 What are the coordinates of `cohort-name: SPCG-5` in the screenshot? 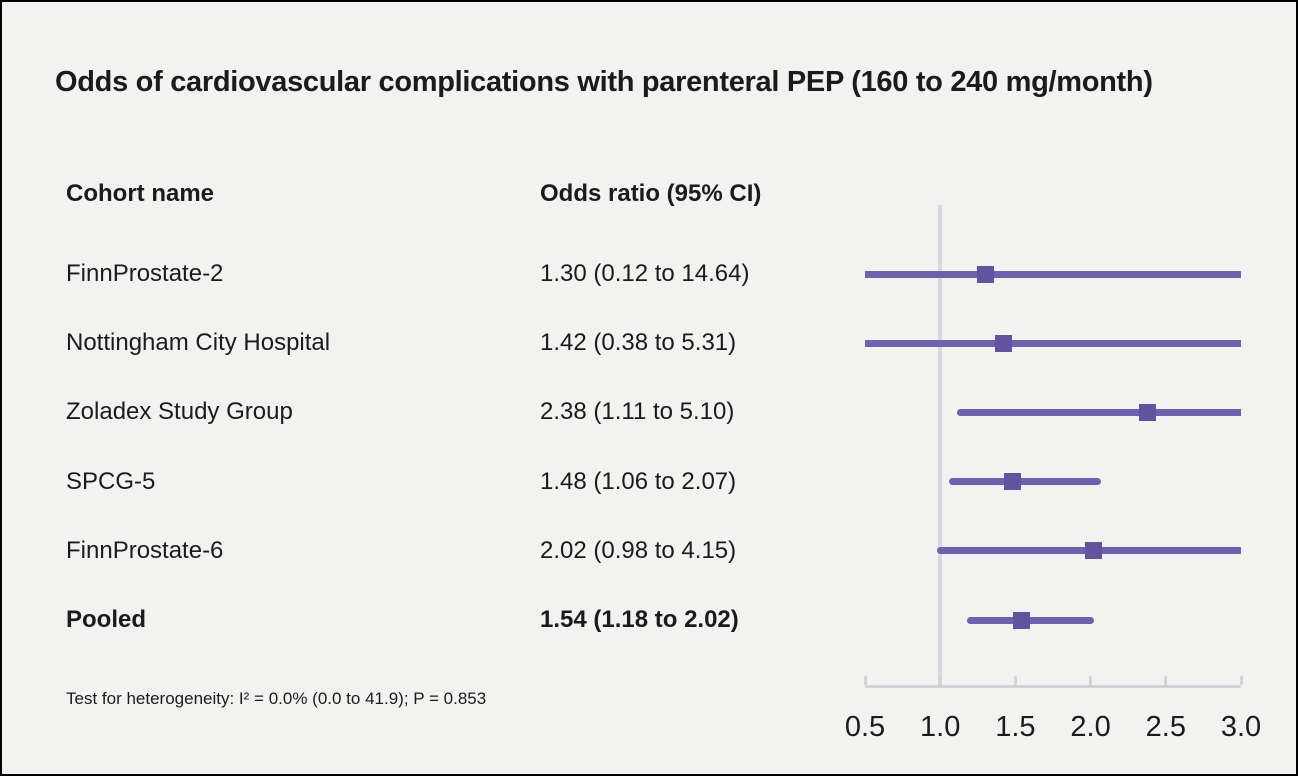 It's located at (111, 481).